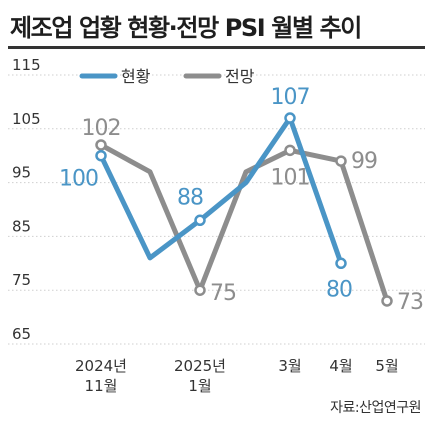 The height and width of the screenshot is (425, 433). I want to click on x-tick-label: 5월, so click(386, 366).